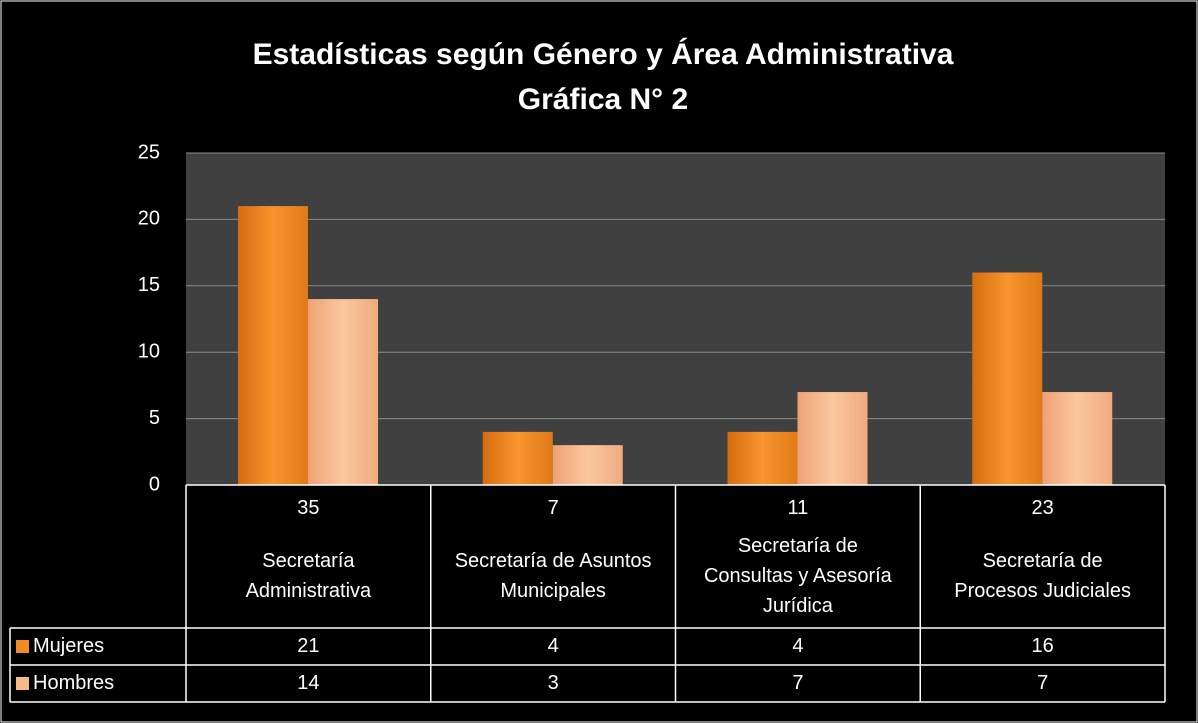 This screenshot has height=723, width=1198. I want to click on category-cell: 23 Secretaría de Procesos Judiciales, so click(1042, 556).